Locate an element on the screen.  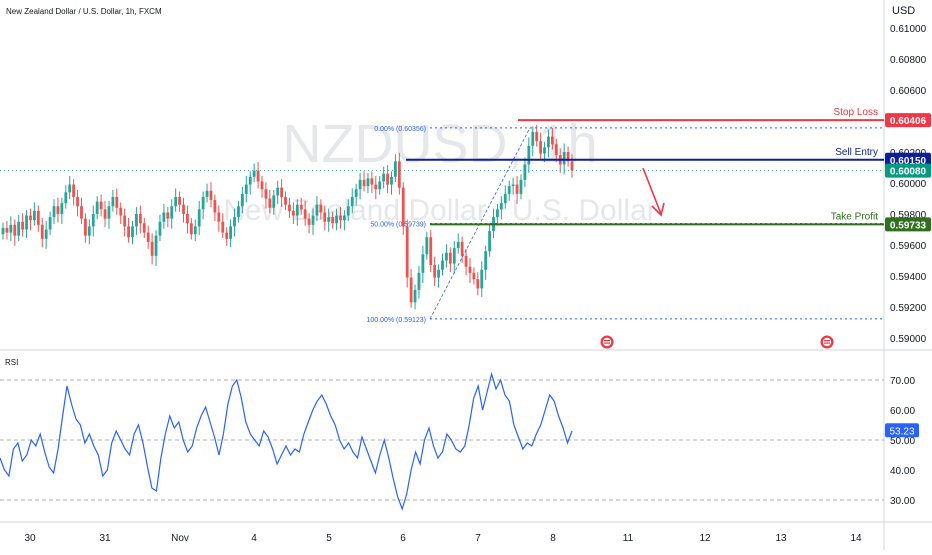
time-tick-label: 13 is located at coordinates (781, 538).